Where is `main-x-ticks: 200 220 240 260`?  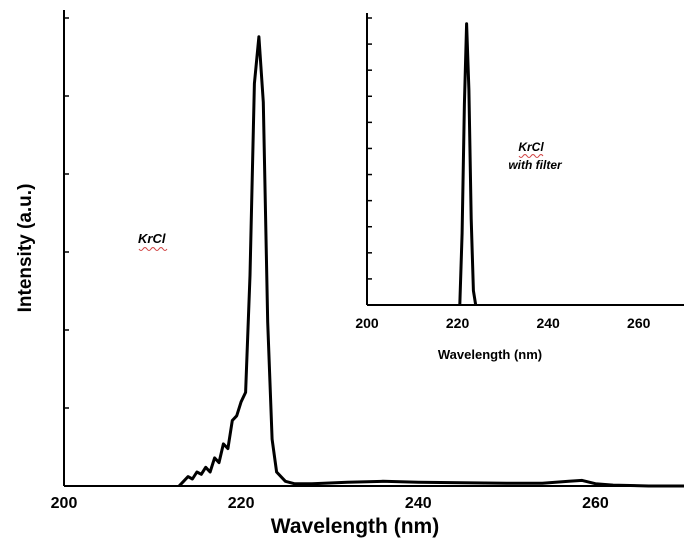 main-x-ticks: 200 220 240 260 is located at coordinates (330, 503).